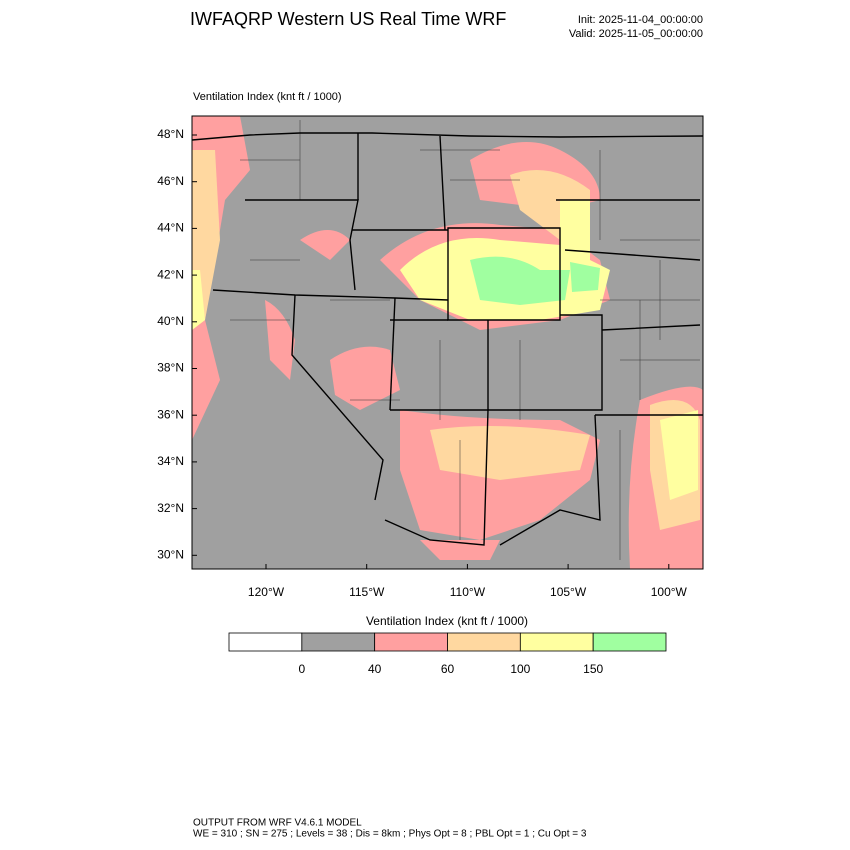 The height and width of the screenshot is (850, 850). Describe the element at coordinates (375, 669) in the screenshot. I see `colorbar-tick-label: 40` at that location.